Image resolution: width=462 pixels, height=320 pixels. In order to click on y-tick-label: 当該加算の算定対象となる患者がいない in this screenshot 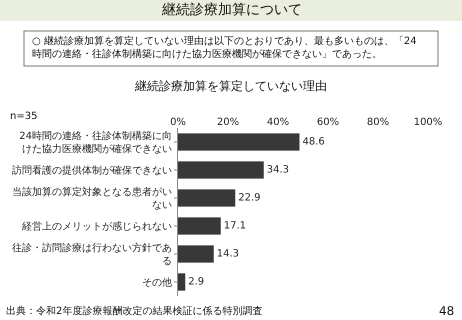, I will do `click(92, 198)`.